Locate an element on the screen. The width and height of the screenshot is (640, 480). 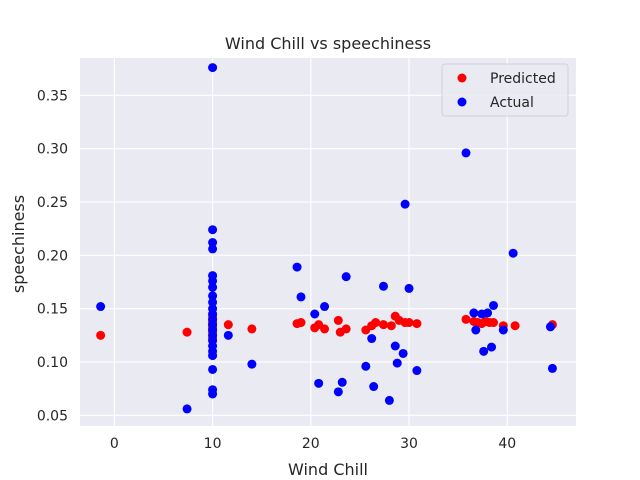
legend: Predicted Actual is located at coordinates (505, 90).